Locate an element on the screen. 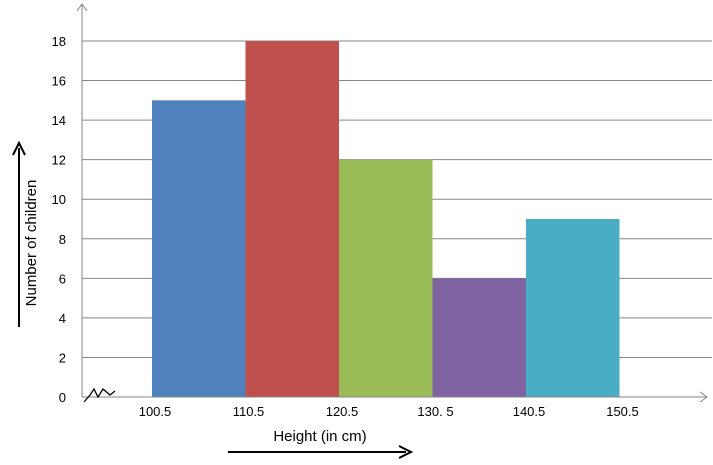  y-tick-label-6: 6 is located at coordinates (62, 278).